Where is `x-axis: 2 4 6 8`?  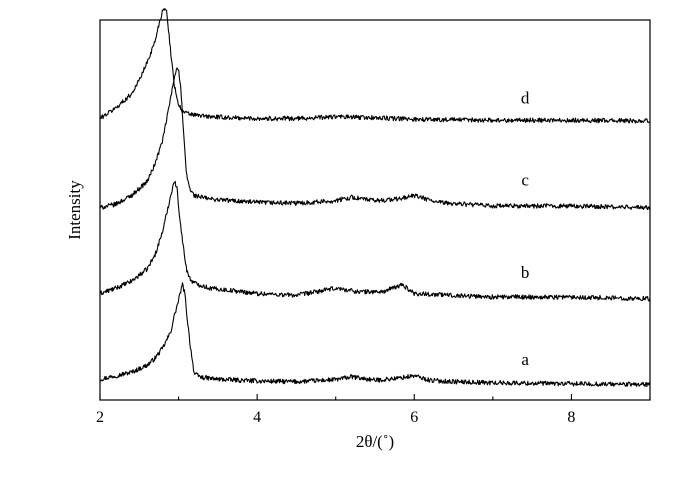
x-axis: 2 4 6 8 is located at coordinates (373, 410).